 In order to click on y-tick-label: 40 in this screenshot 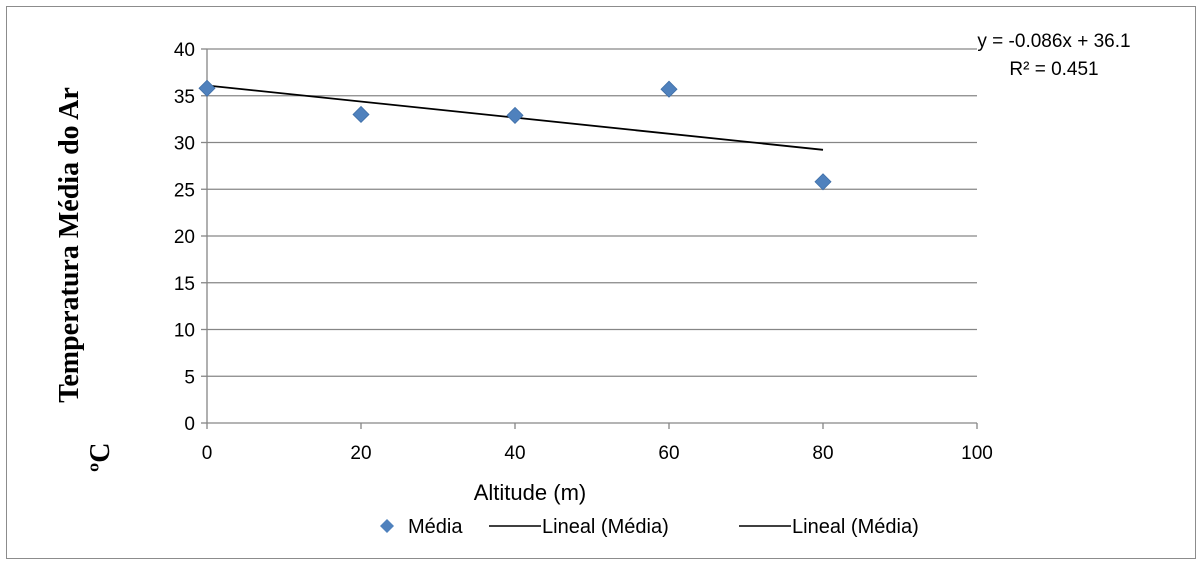, I will do `click(184, 50)`.